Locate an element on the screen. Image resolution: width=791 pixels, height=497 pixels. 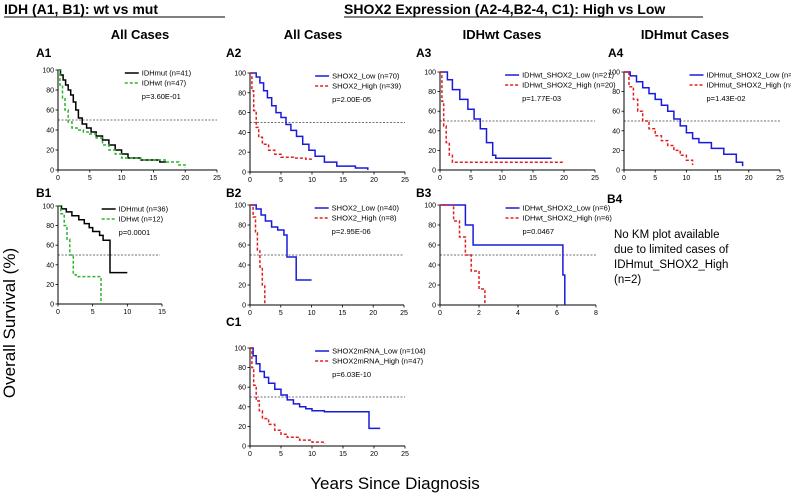
panel-label-b2: B2 is located at coordinates (234, 193).